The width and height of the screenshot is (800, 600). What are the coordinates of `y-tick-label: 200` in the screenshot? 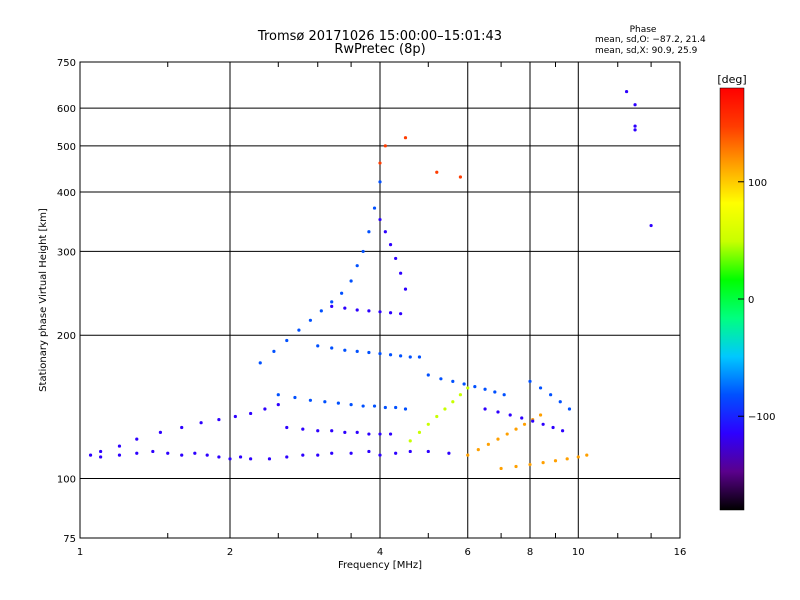 It's located at (66, 336).